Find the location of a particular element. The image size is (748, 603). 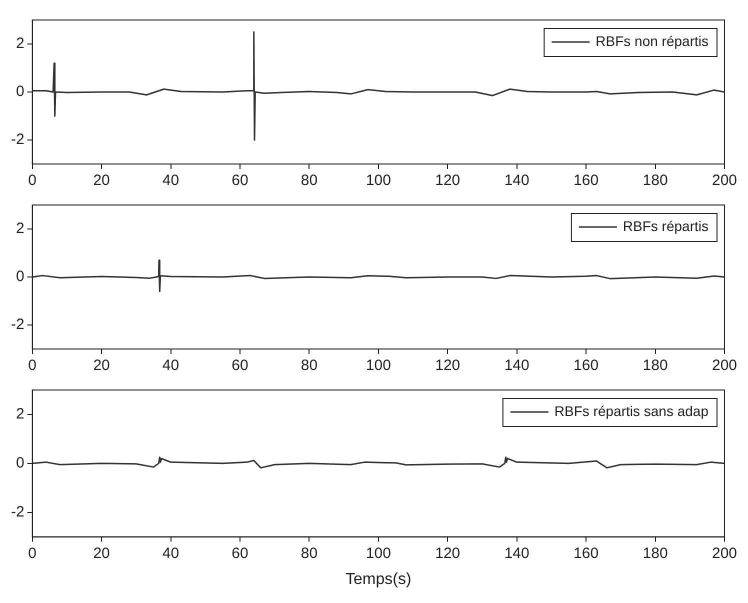

legend-label: RBFs répartis sans adap is located at coordinates (631, 410).